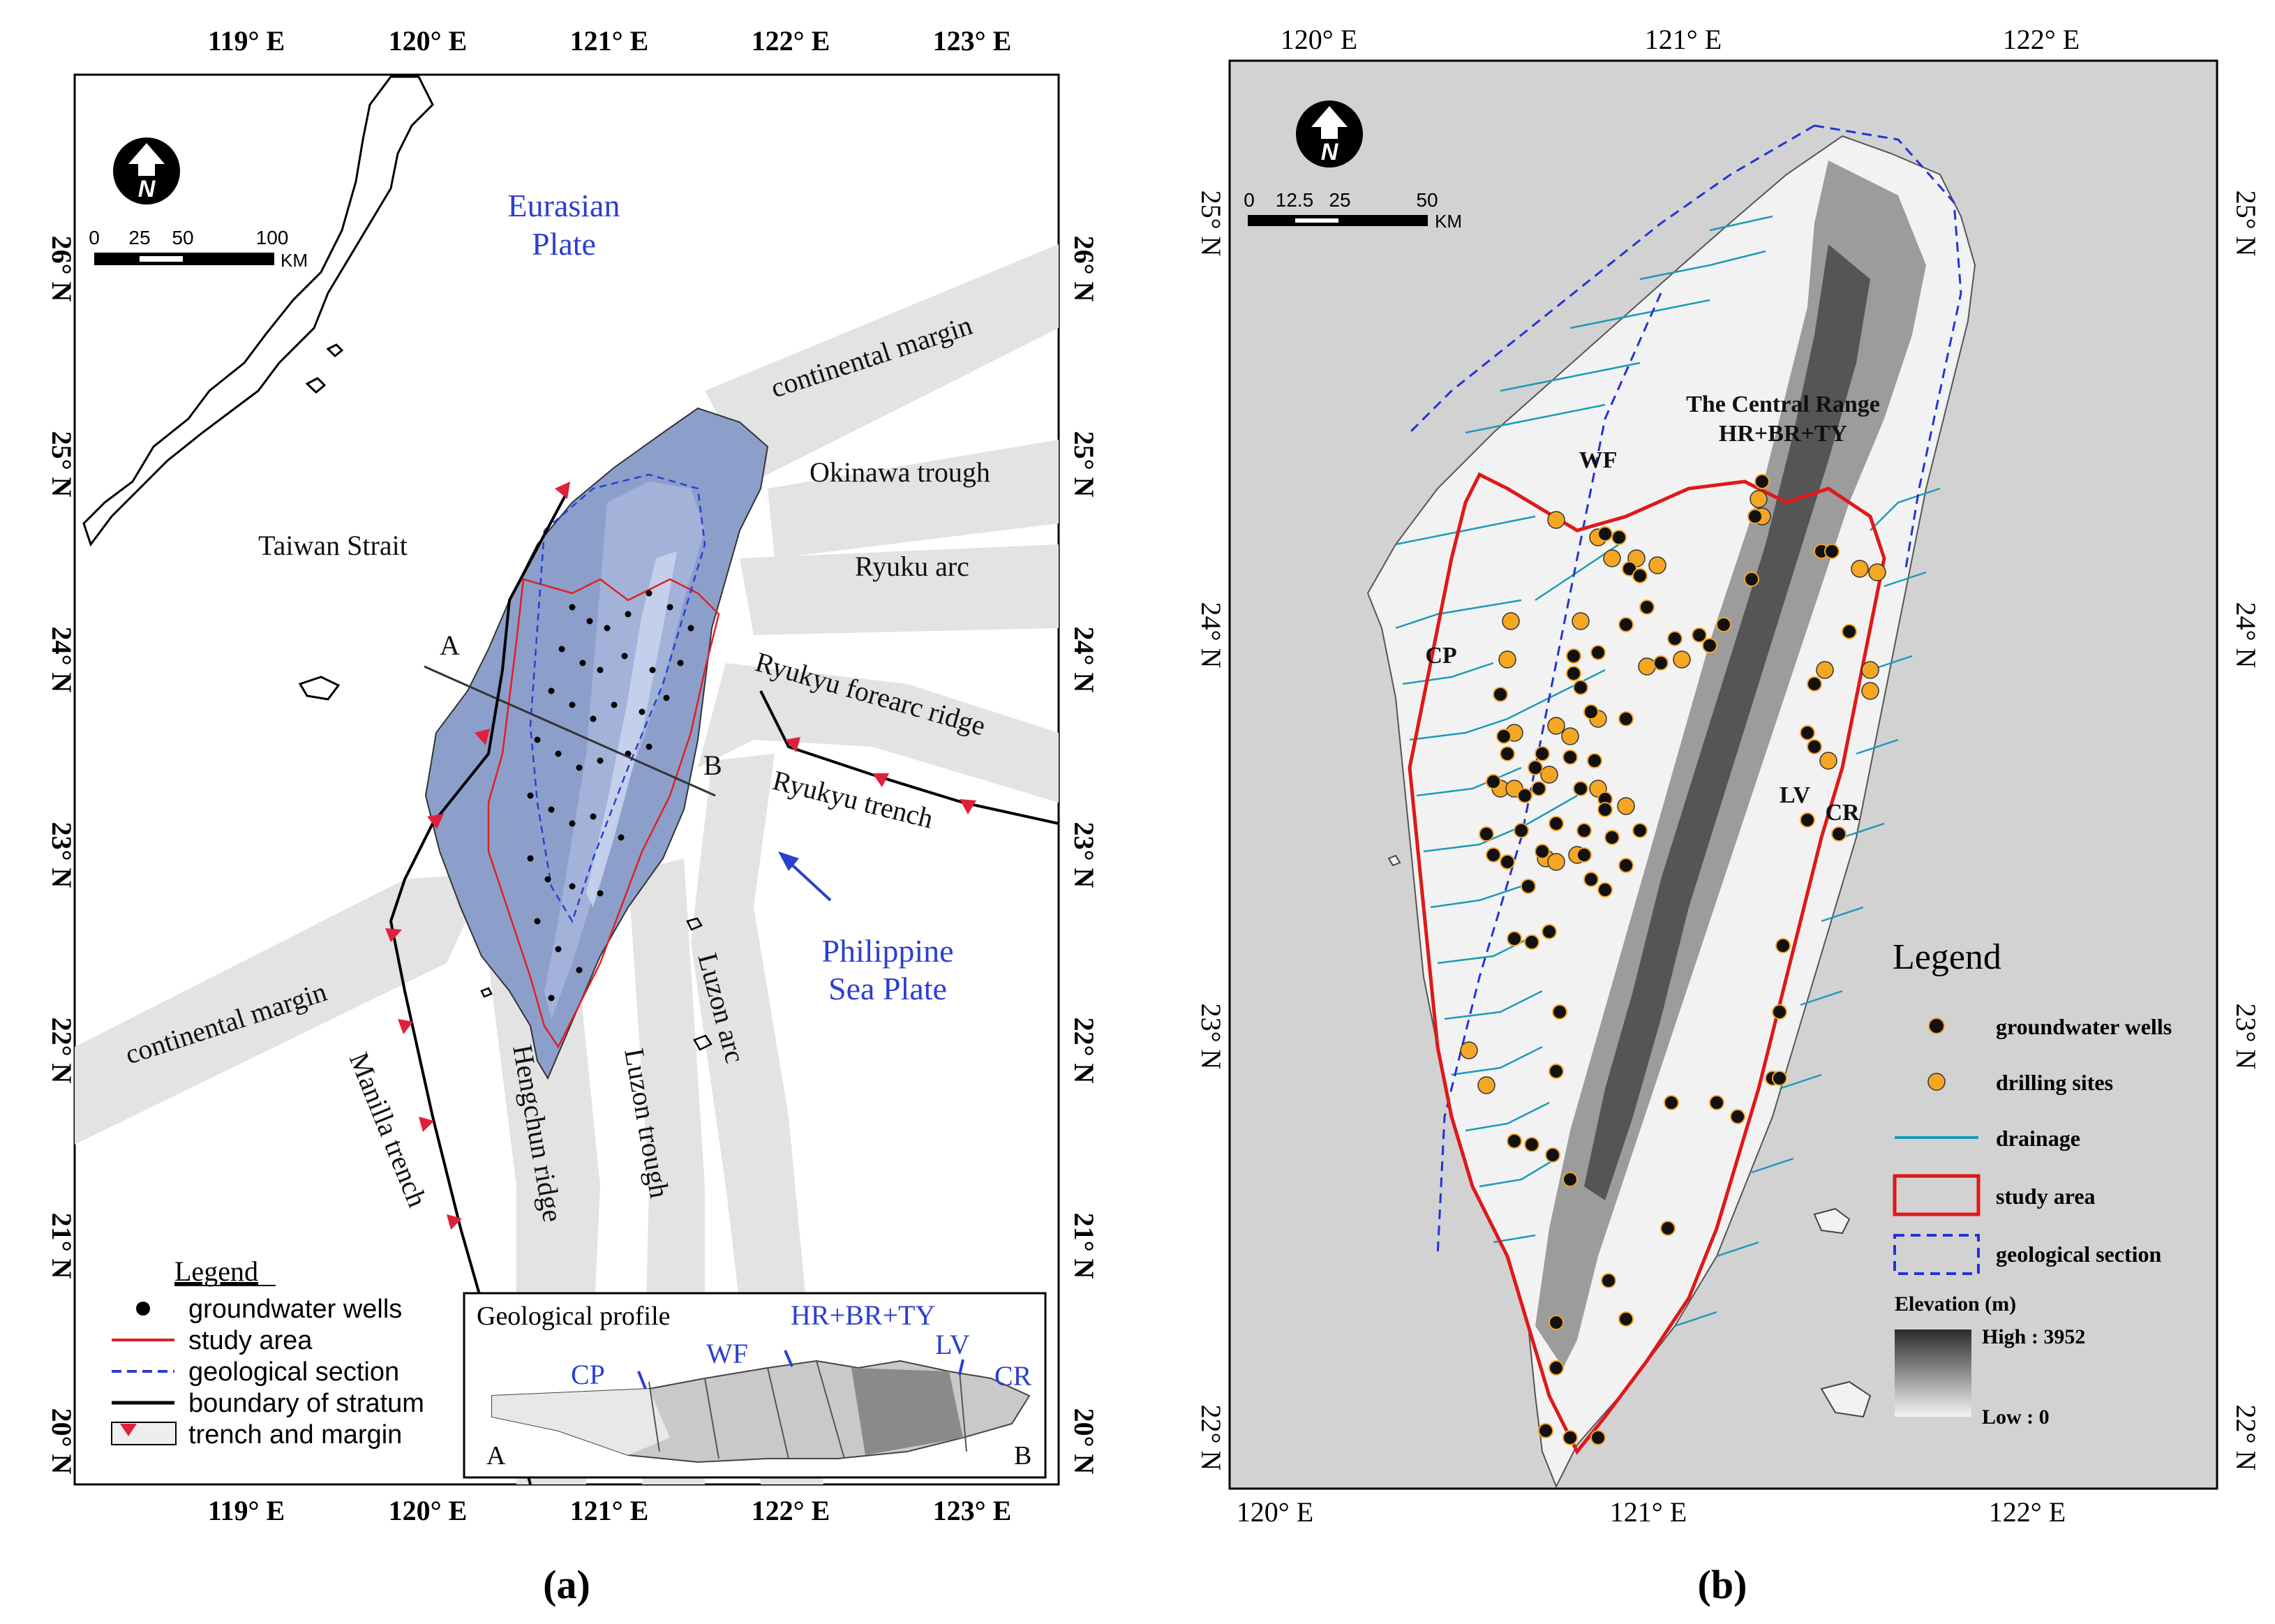 The width and height of the screenshot is (2275, 1624). I want to click on north-arrow-b: N, so click(1329, 133).